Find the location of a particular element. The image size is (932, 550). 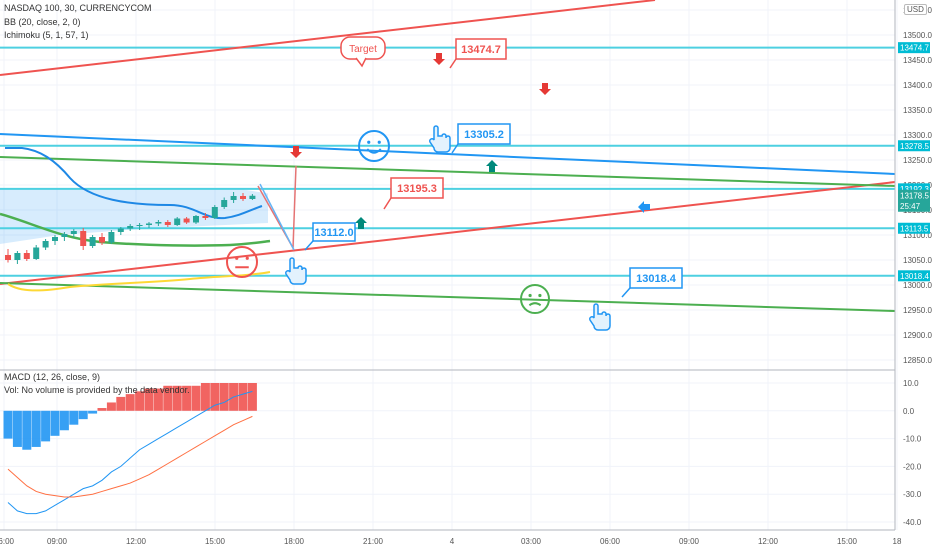

price-axis-label: 13474.7 is located at coordinates (914, 48).